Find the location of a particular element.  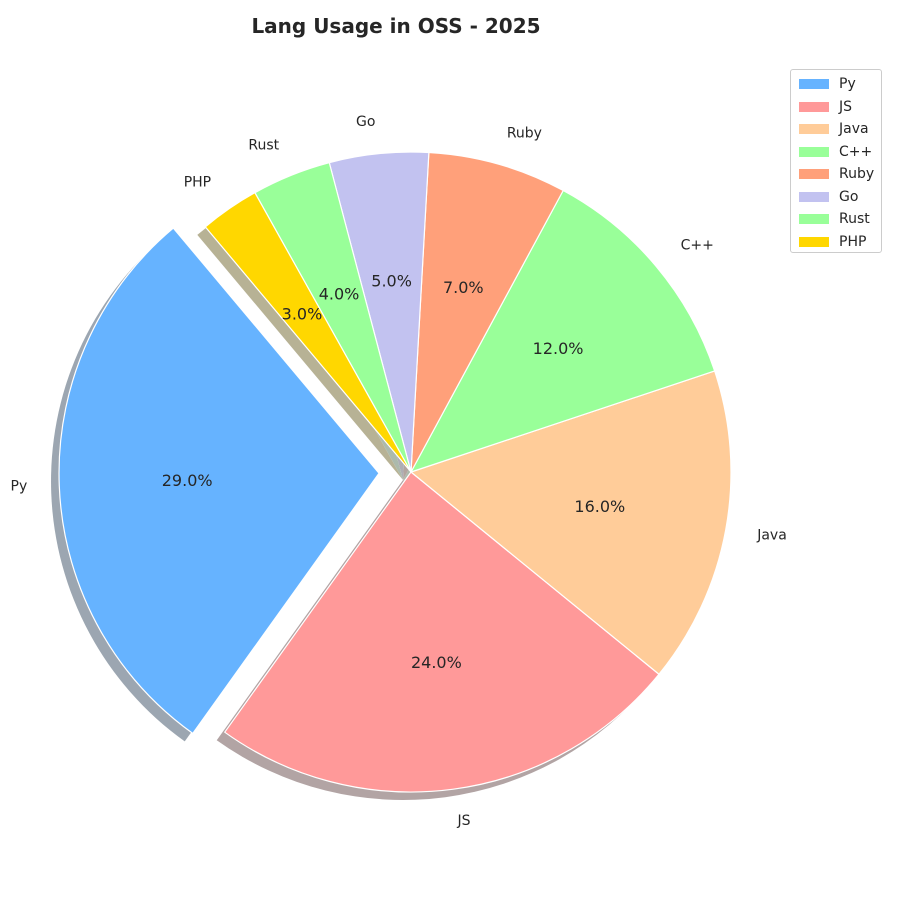

slice-percent-py: 29.0% is located at coordinates (187, 480).